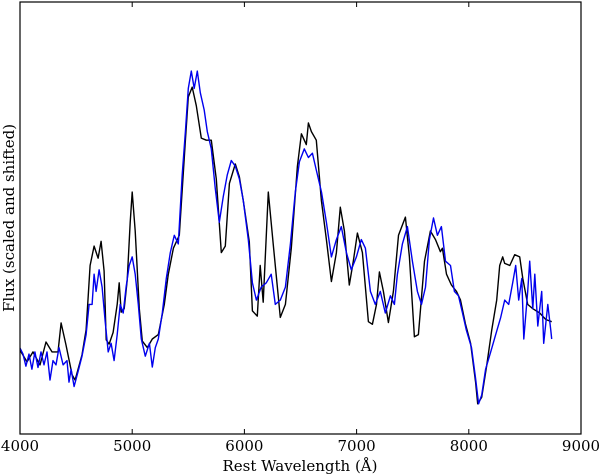  What do you see at coordinates (299, 466) in the screenshot?
I see `x-axis-label: Rest Wavelength (Å)` at bounding box center [299, 466].